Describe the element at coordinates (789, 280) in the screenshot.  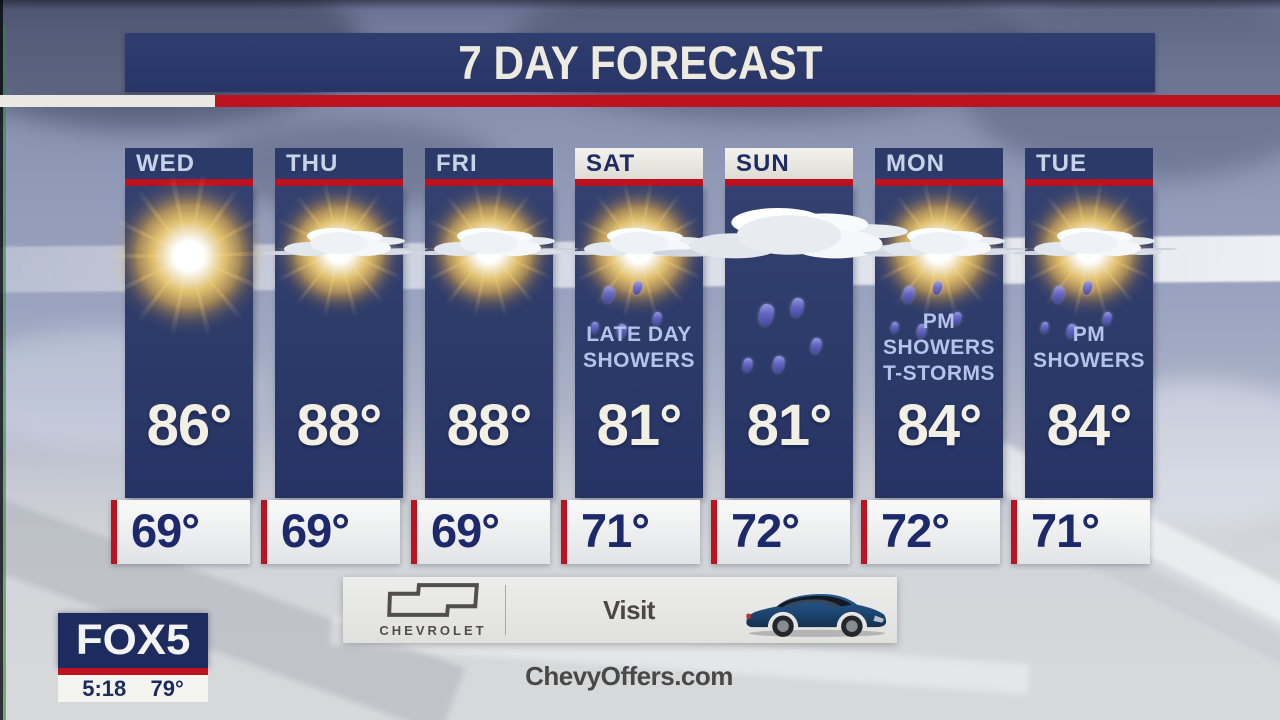
I see `cloud-rain-icon` at that location.